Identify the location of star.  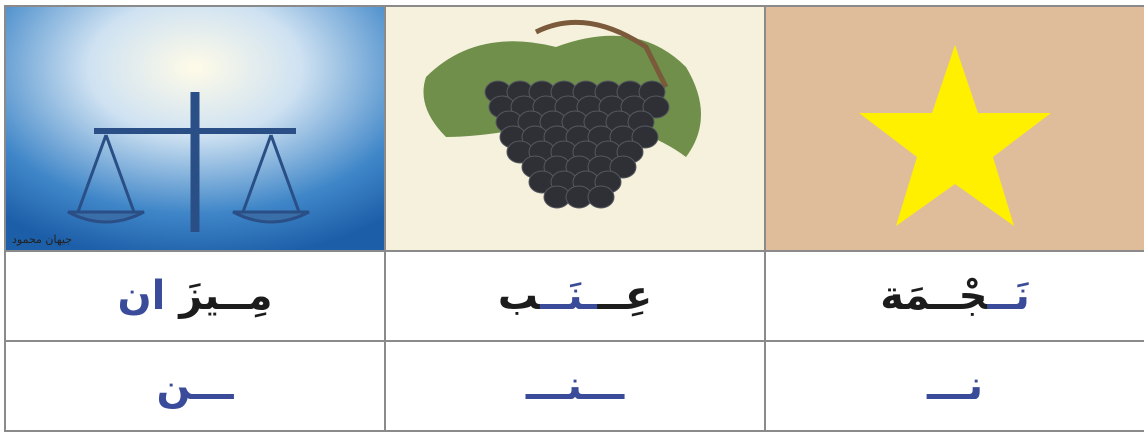
(955, 135).